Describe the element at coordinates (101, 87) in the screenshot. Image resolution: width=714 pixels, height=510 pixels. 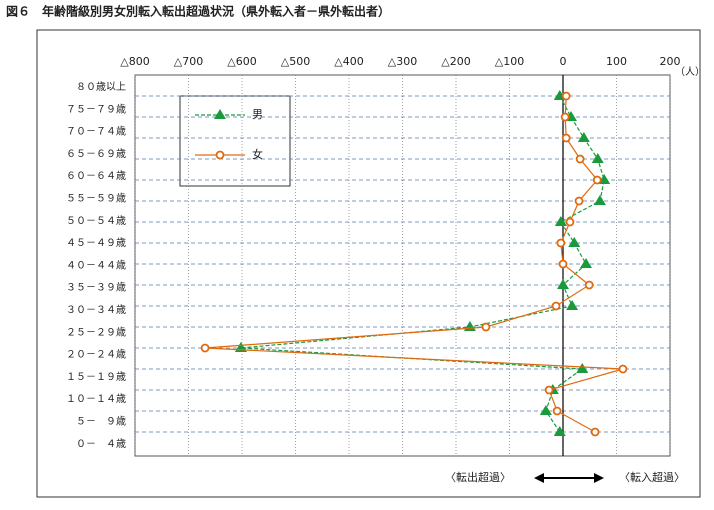
I see `y-tick-label: ８０歳以上` at that location.